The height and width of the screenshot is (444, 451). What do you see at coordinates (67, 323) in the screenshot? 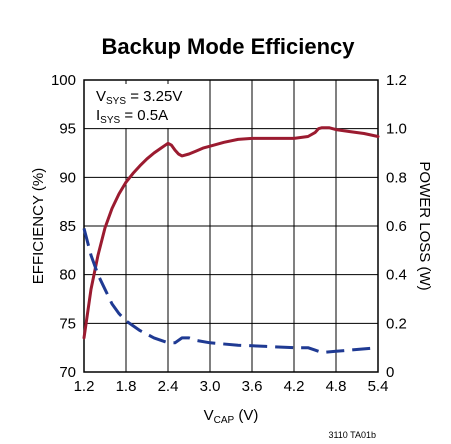
I see `y-left-tick-label: 75` at bounding box center [67, 323].